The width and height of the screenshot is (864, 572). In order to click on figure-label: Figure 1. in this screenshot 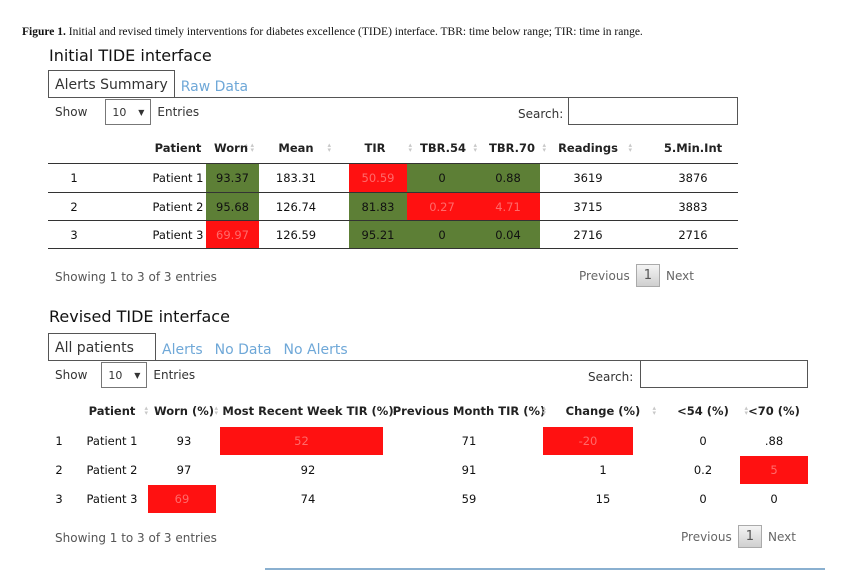, I will do `click(44, 32)`.